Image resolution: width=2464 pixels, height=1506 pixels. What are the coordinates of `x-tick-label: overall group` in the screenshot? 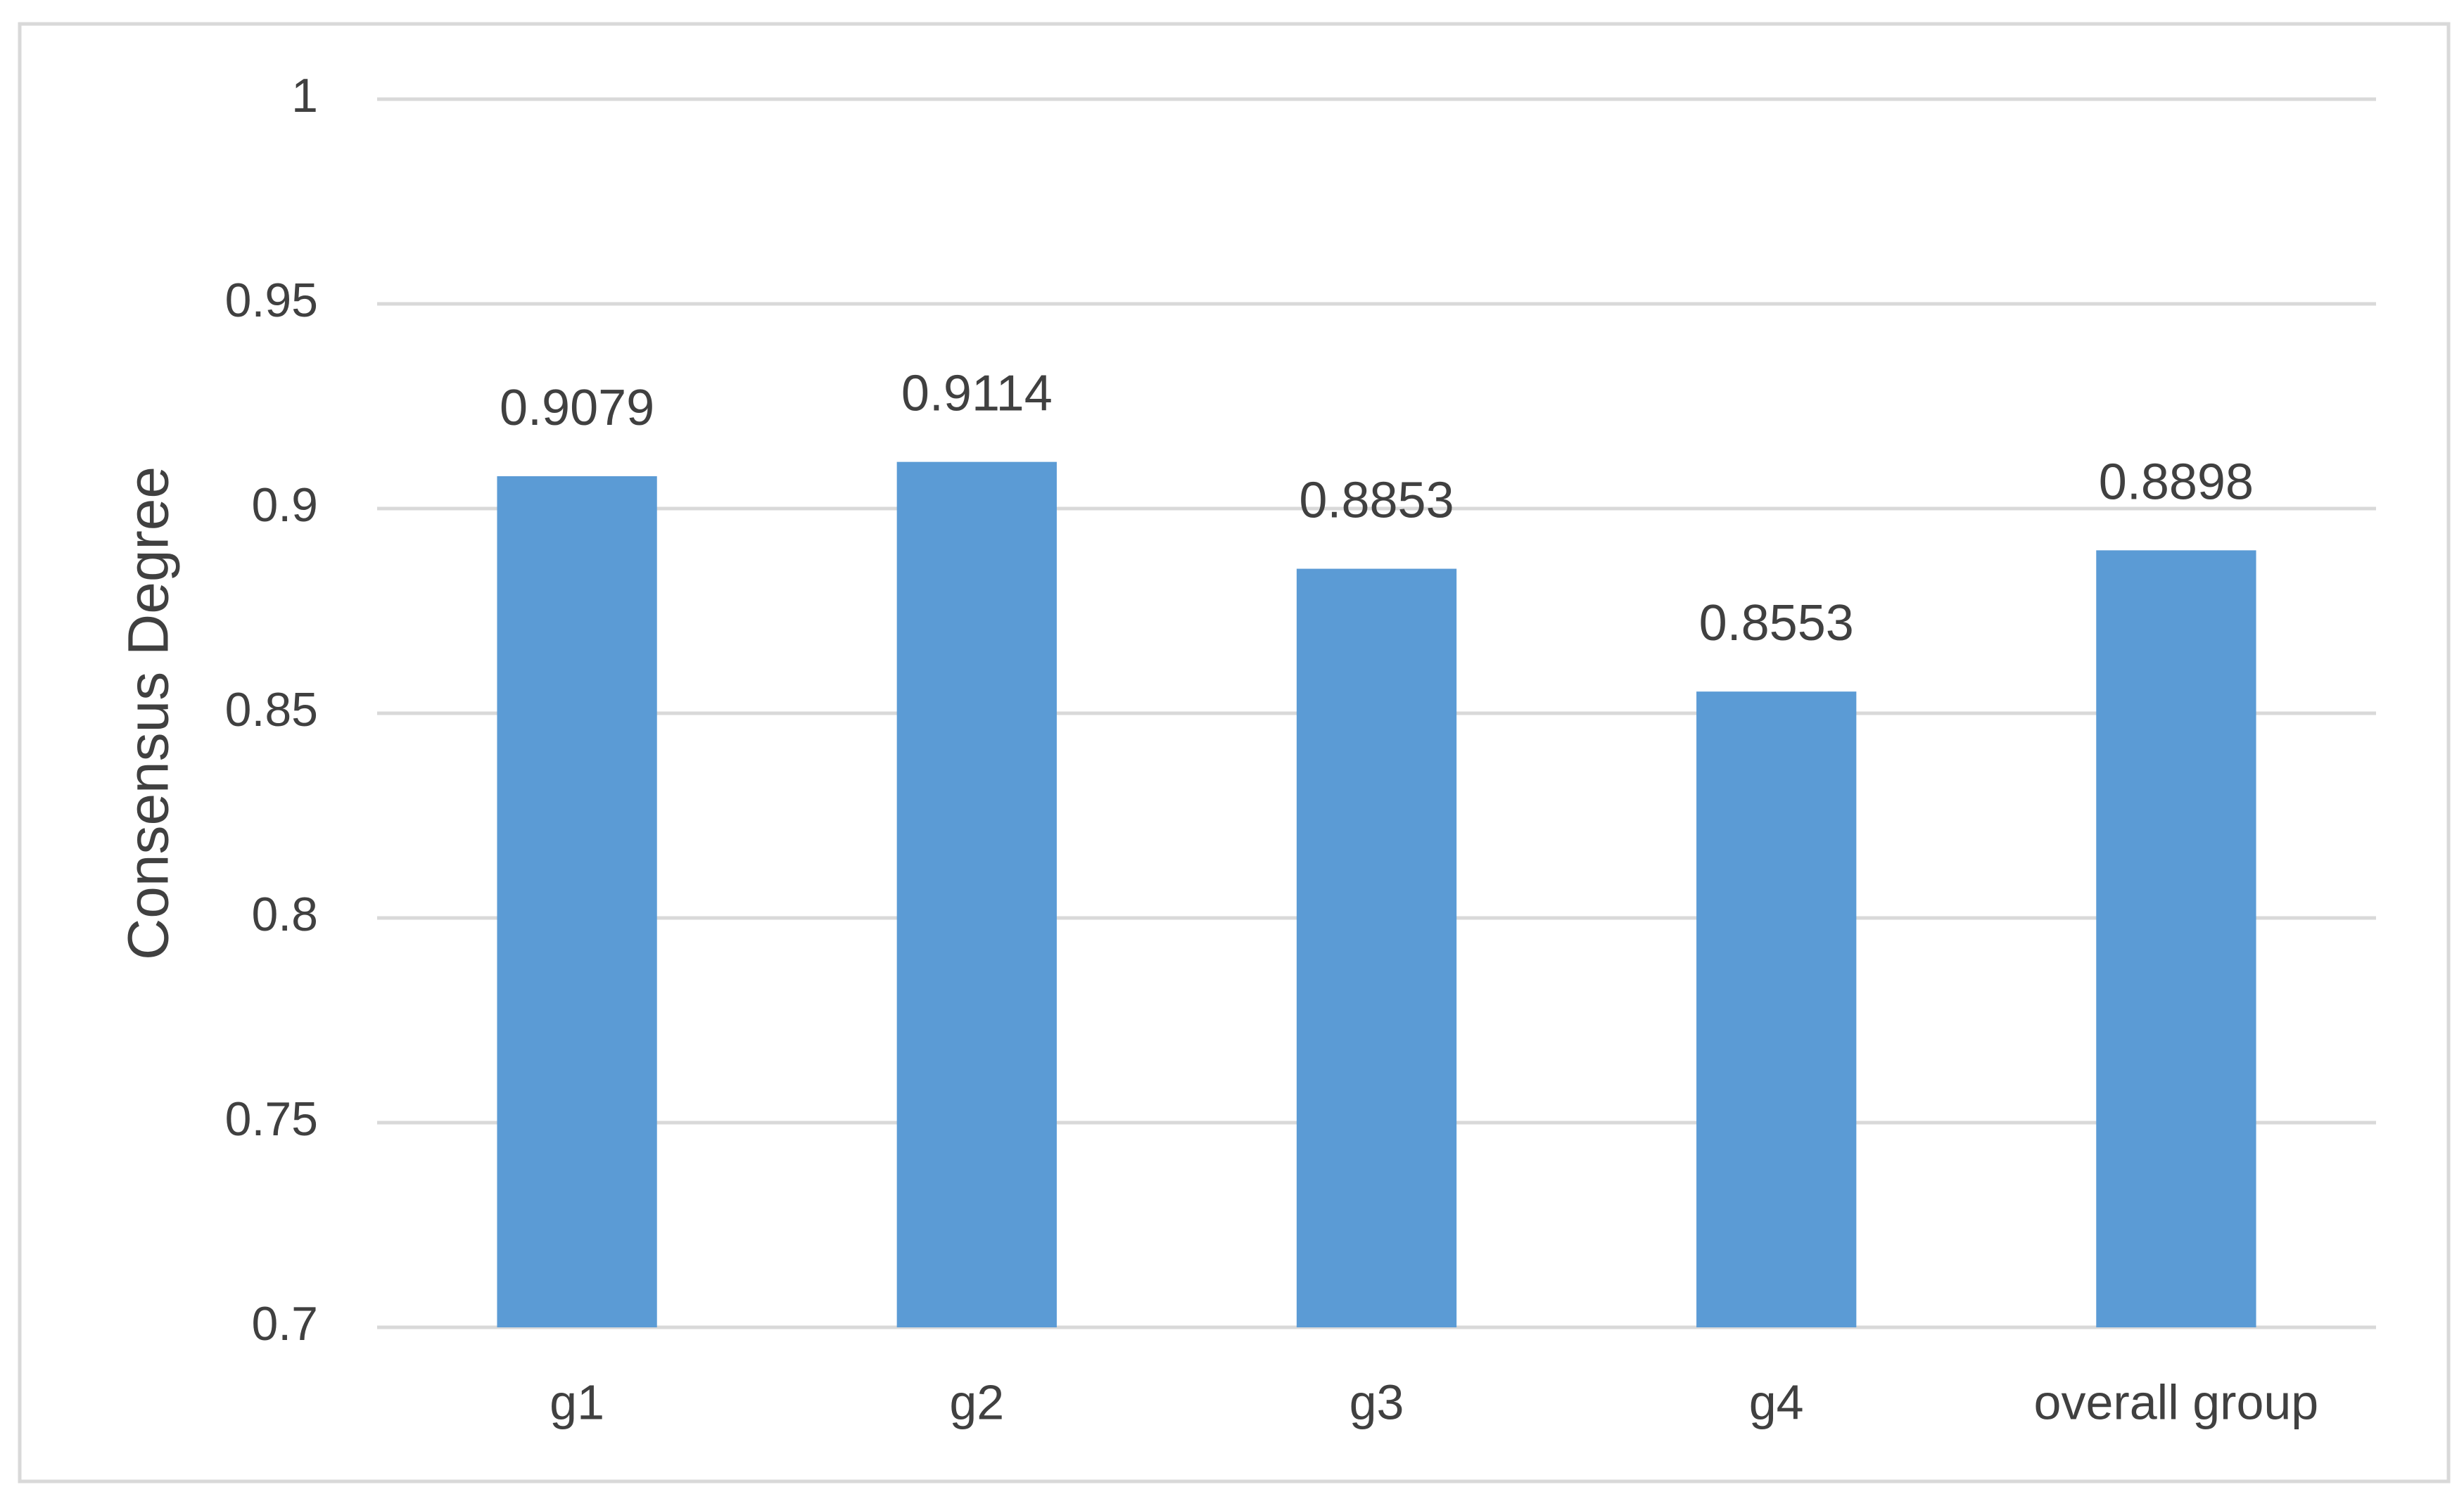 It's located at (2176, 1401).